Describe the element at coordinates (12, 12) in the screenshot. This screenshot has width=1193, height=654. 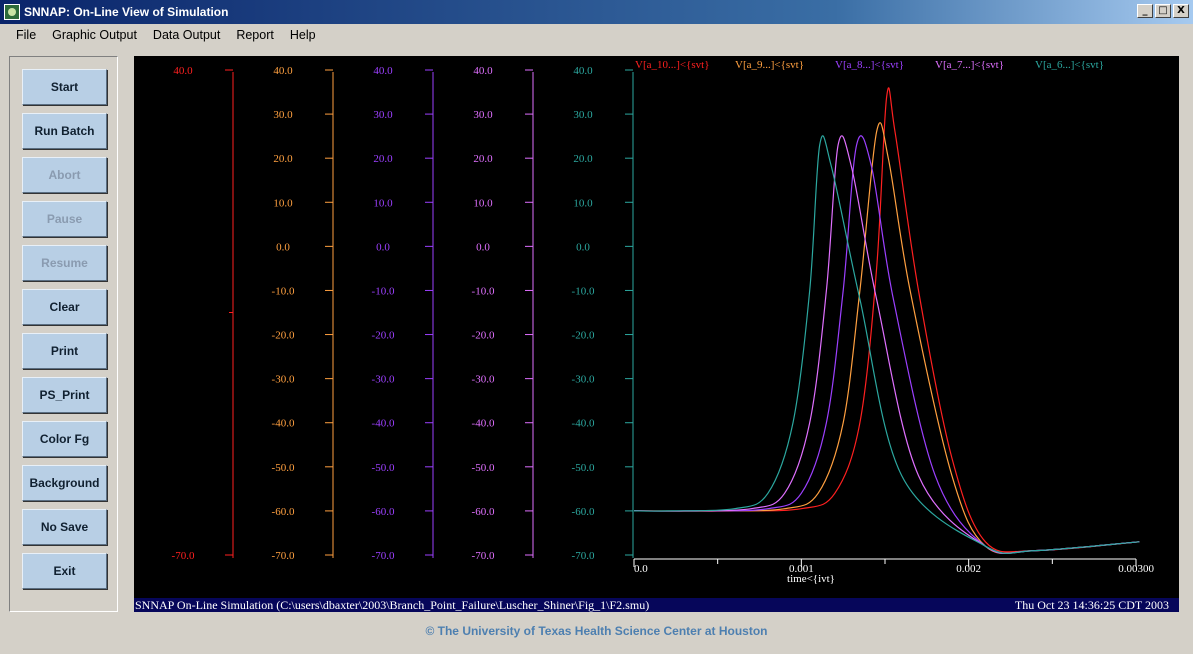
I see `app-icon` at that location.